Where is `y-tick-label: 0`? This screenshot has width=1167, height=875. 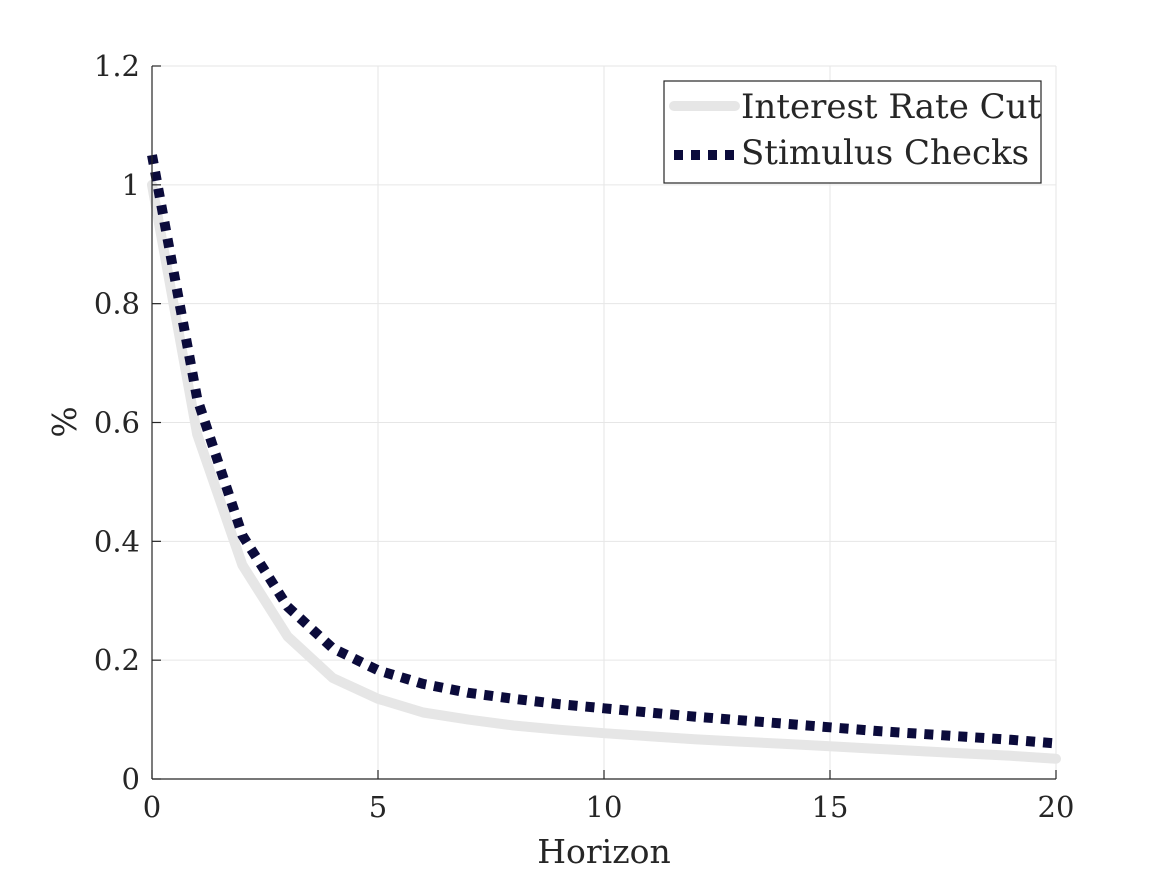
y-tick-label: 0 is located at coordinates (131, 779).